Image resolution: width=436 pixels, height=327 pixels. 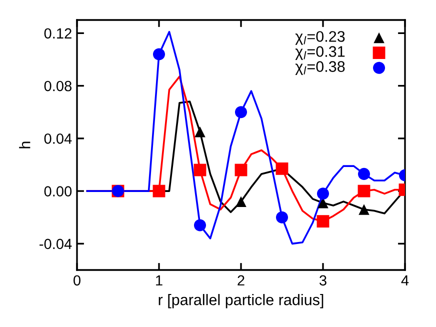 What do you see at coordinates (24, 145) in the screenshot?
I see `y-axis-title: h` at bounding box center [24, 145].